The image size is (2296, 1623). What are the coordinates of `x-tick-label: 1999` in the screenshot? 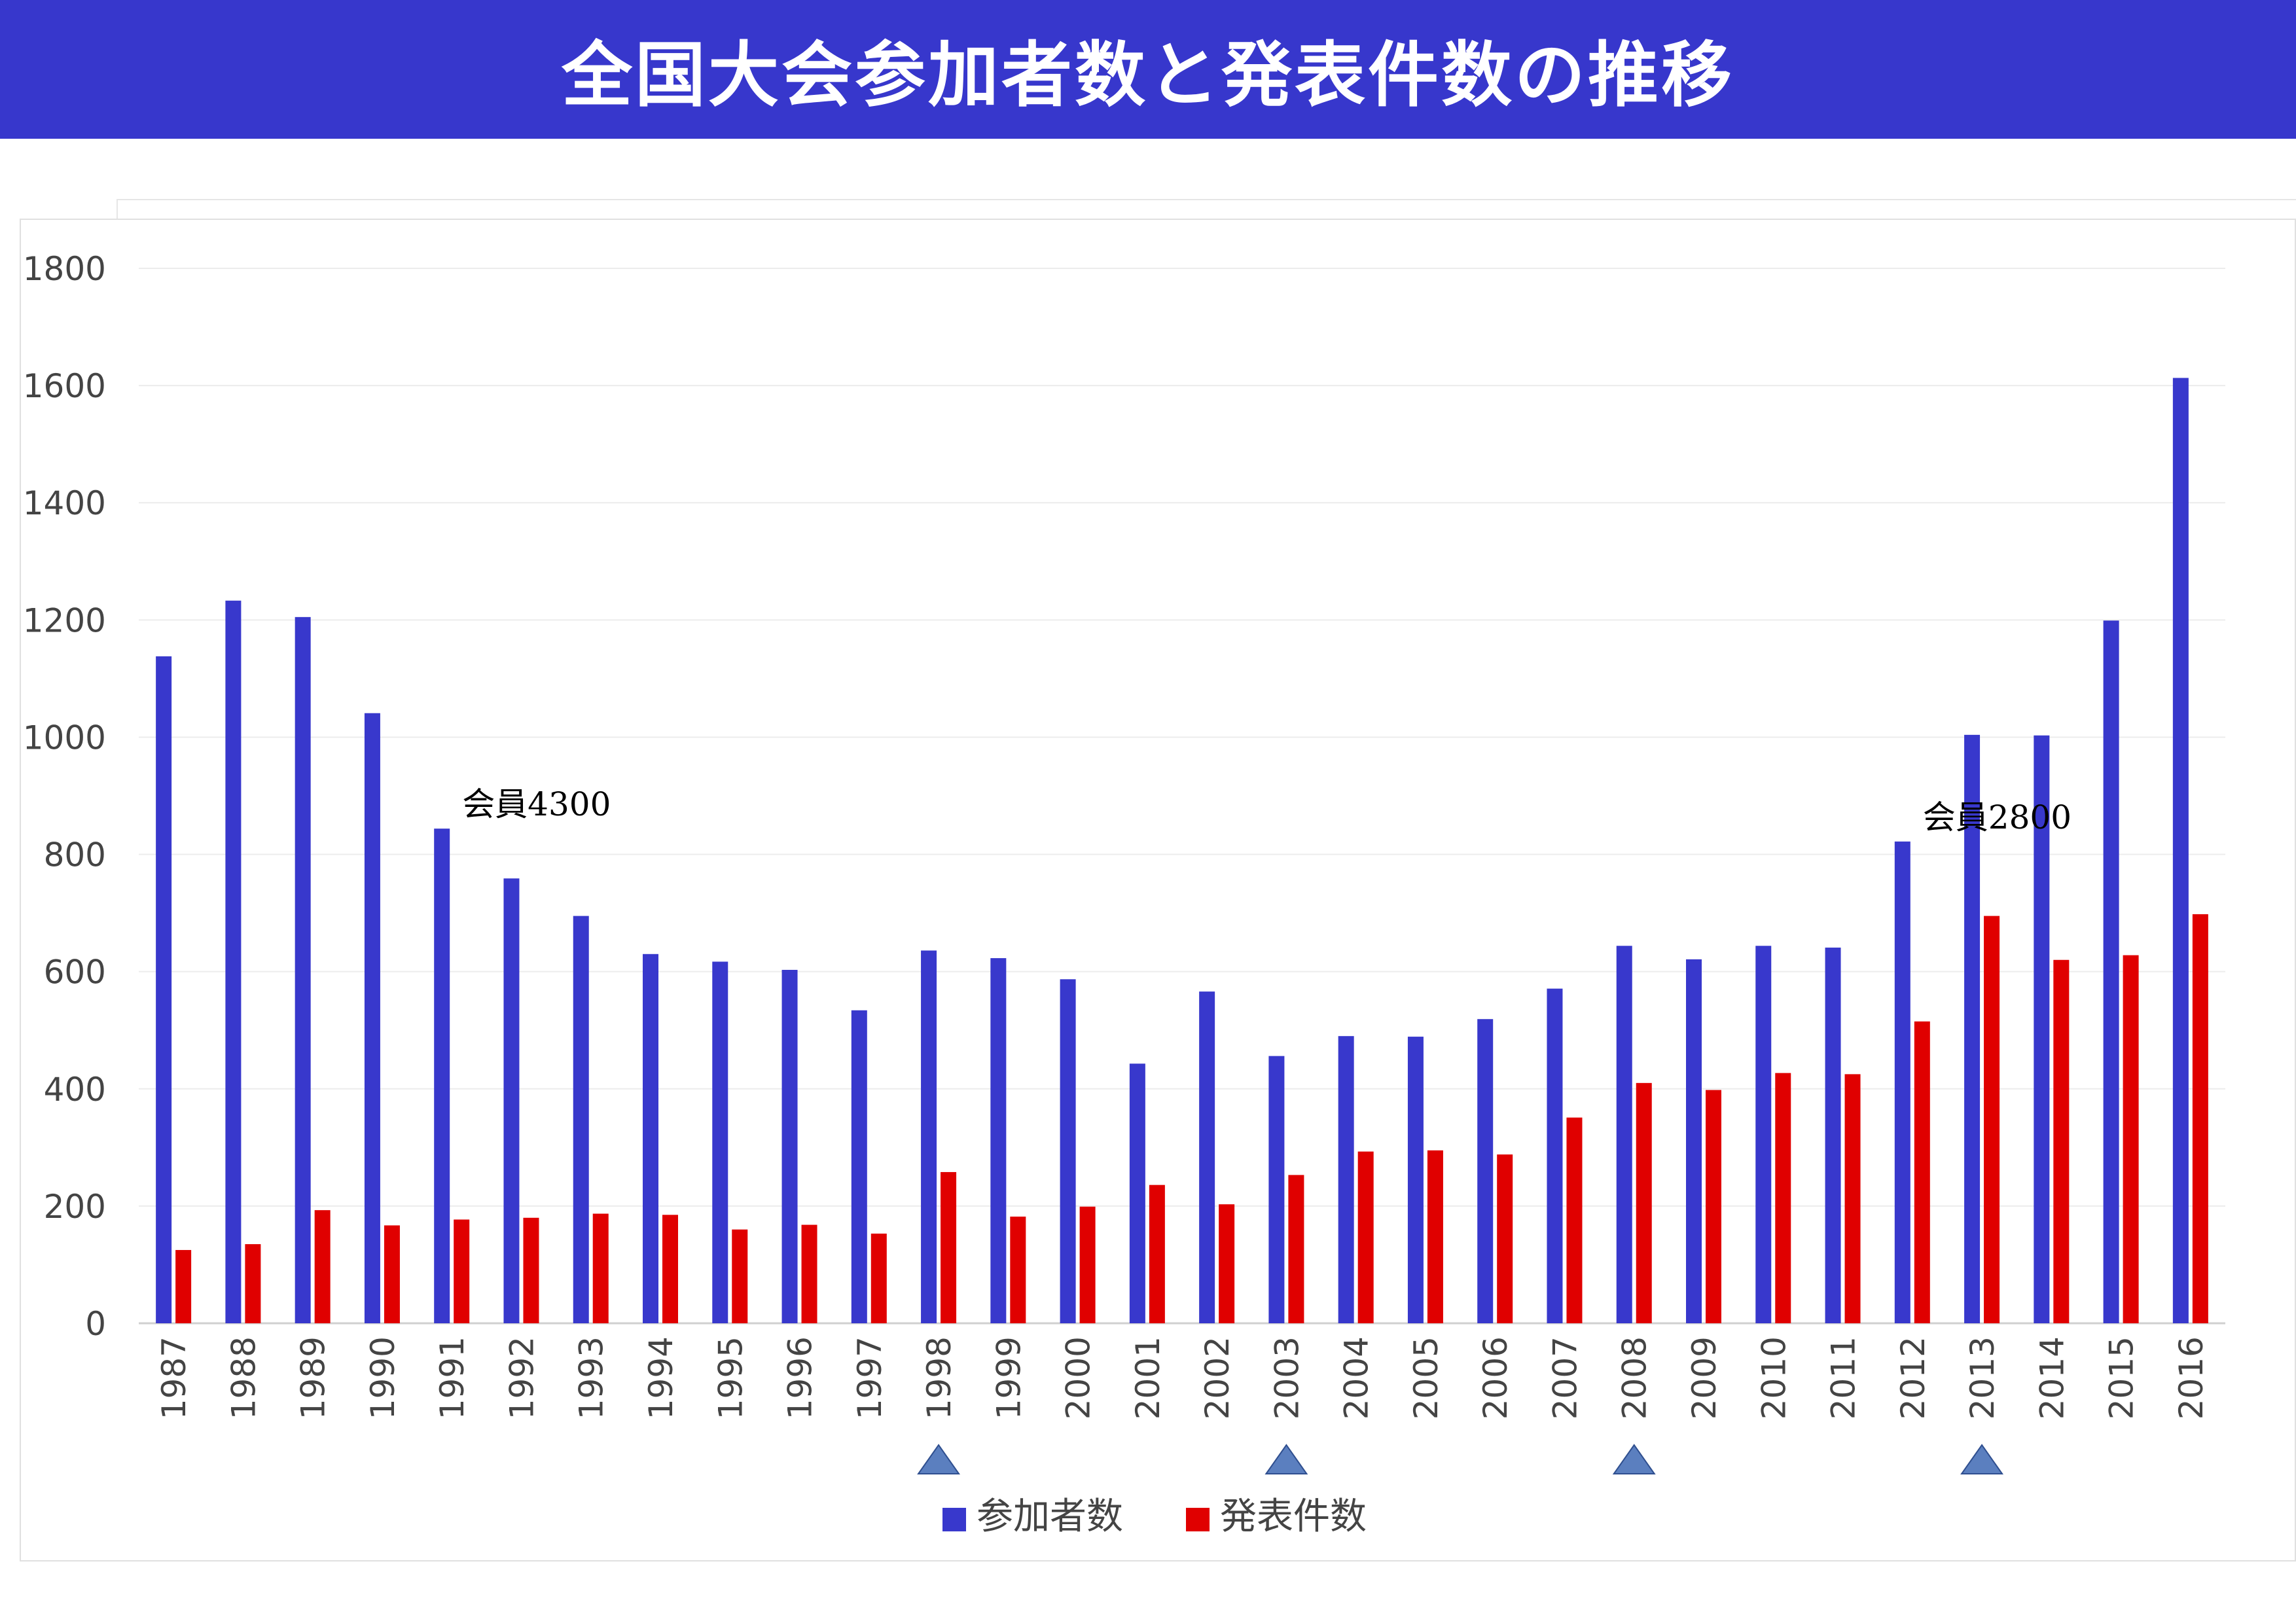 It's located at (1009, 1377).